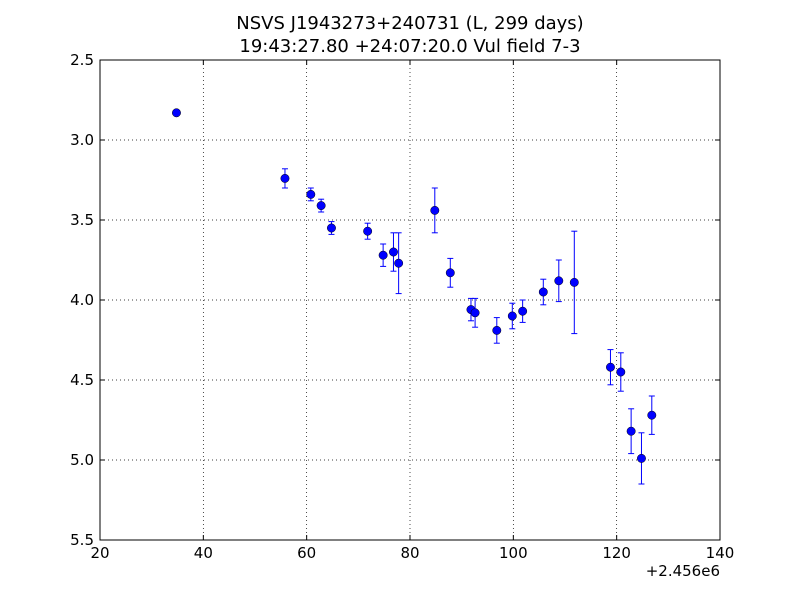  What do you see at coordinates (82, 60) in the screenshot?
I see `y-tick-label: 2.5` at bounding box center [82, 60].